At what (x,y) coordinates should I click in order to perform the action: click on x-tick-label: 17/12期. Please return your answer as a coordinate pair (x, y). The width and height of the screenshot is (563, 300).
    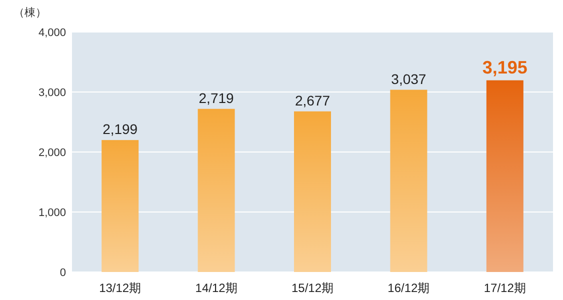
    Looking at the image, I should click on (505, 288).